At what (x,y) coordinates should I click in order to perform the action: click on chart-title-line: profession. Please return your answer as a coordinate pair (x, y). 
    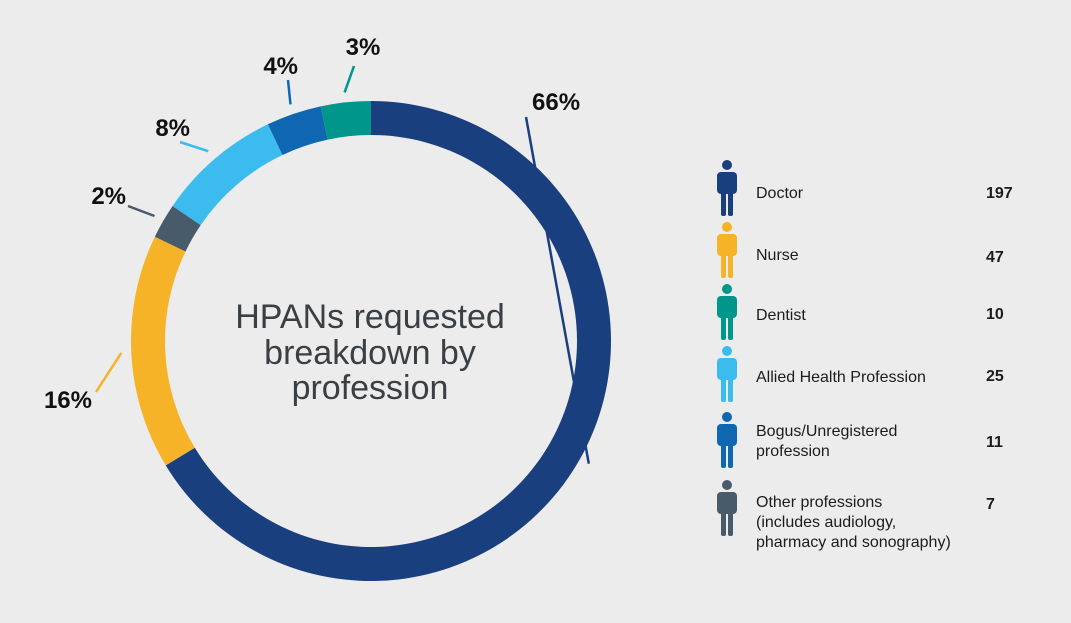
    Looking at the image, I should click on (370, 388).